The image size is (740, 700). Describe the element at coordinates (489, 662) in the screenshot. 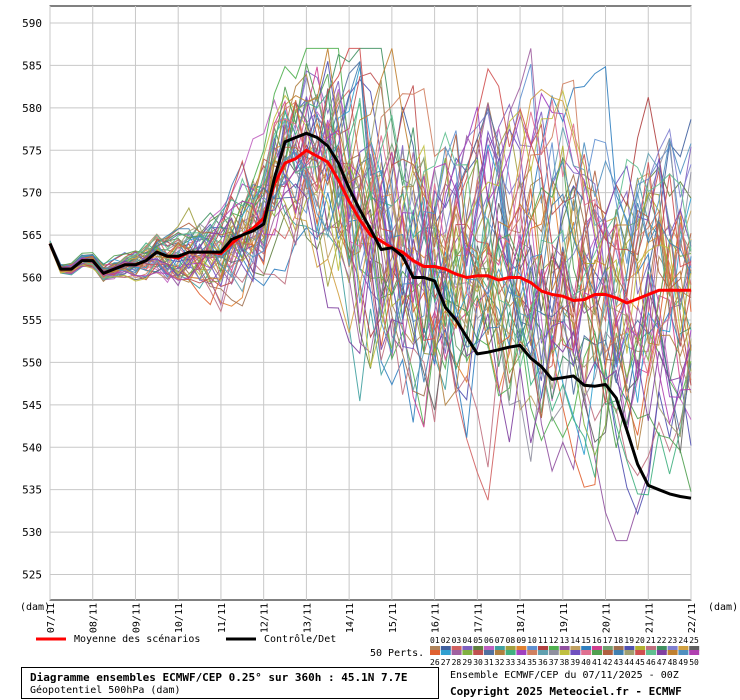

I see `perturbation-number: 31` at that location.